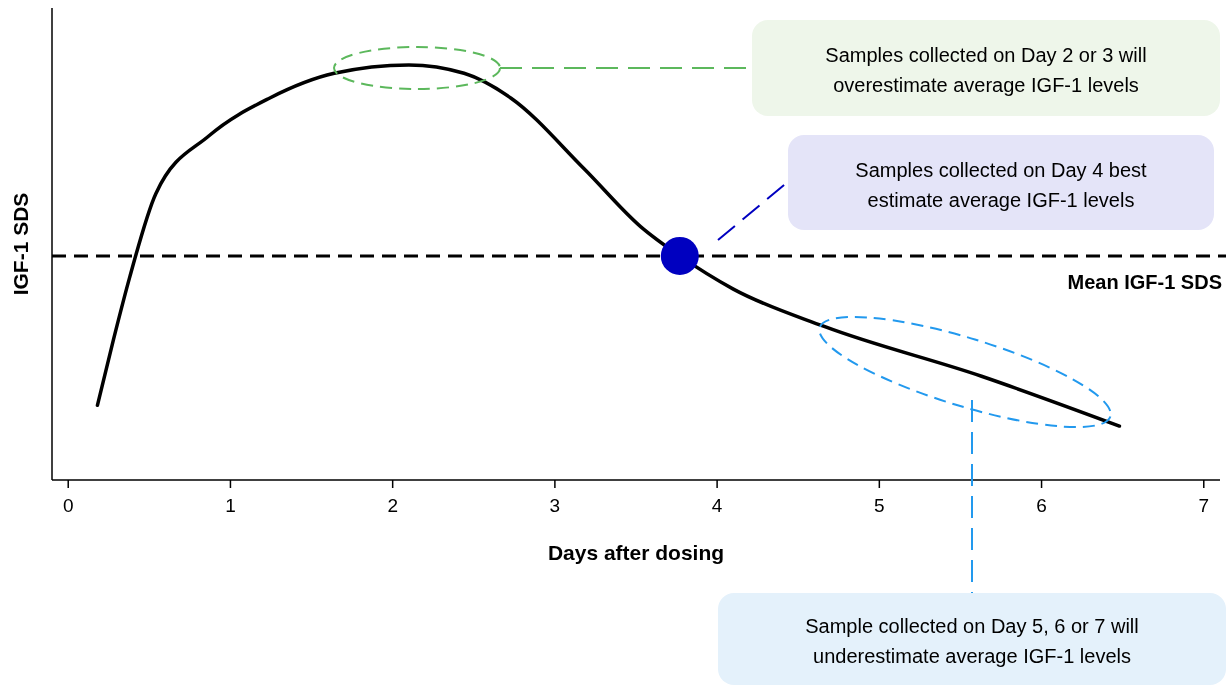 The image size is (1230, 687). I want to click on y-axis-title: IGF-1 SDS, so click(20, 244).